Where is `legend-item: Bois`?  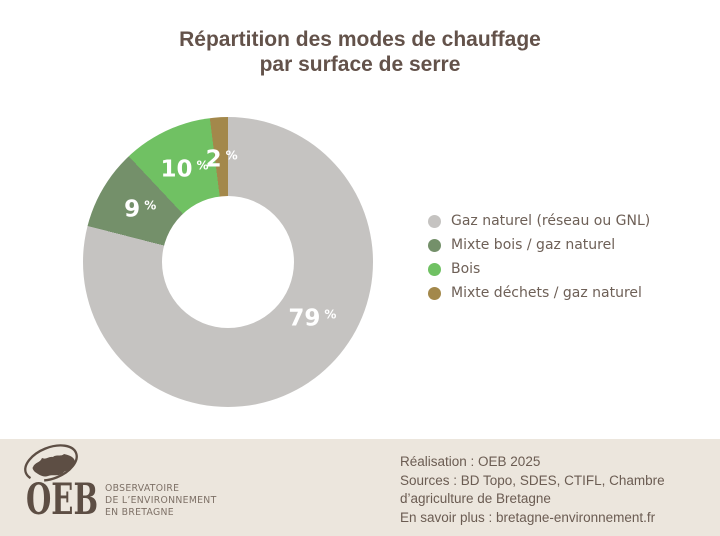
legend-item: Bois is located at coordinates (539, 269).